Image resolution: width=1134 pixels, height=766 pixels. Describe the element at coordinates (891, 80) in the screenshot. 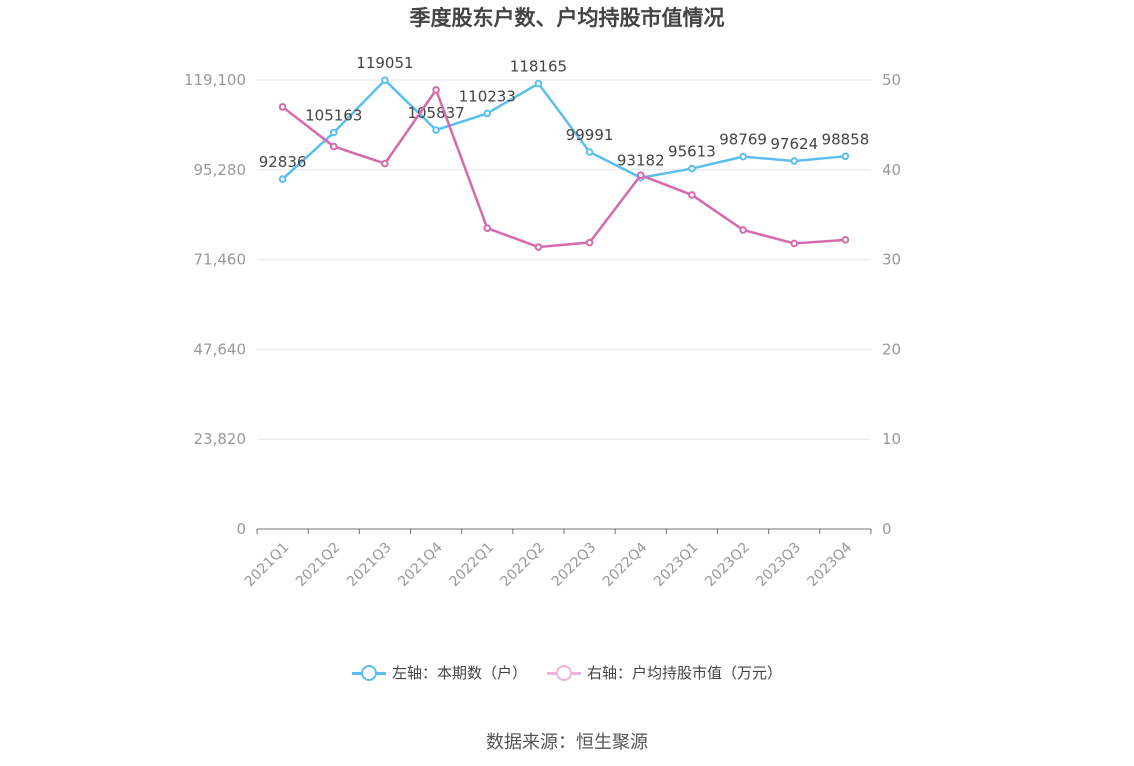

I see `right-axis-tick-label: 50` at that location.